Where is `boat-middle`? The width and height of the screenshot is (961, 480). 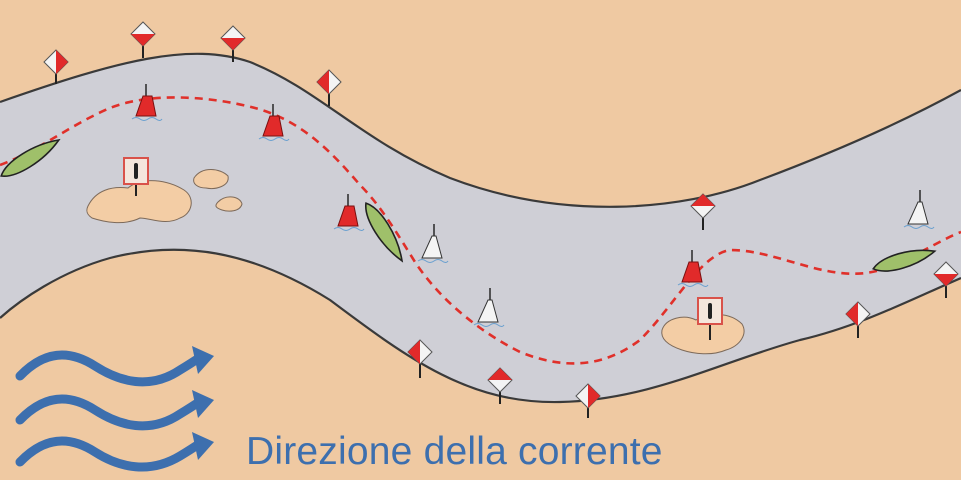
boat-middle is located at coordinates (384, 232).